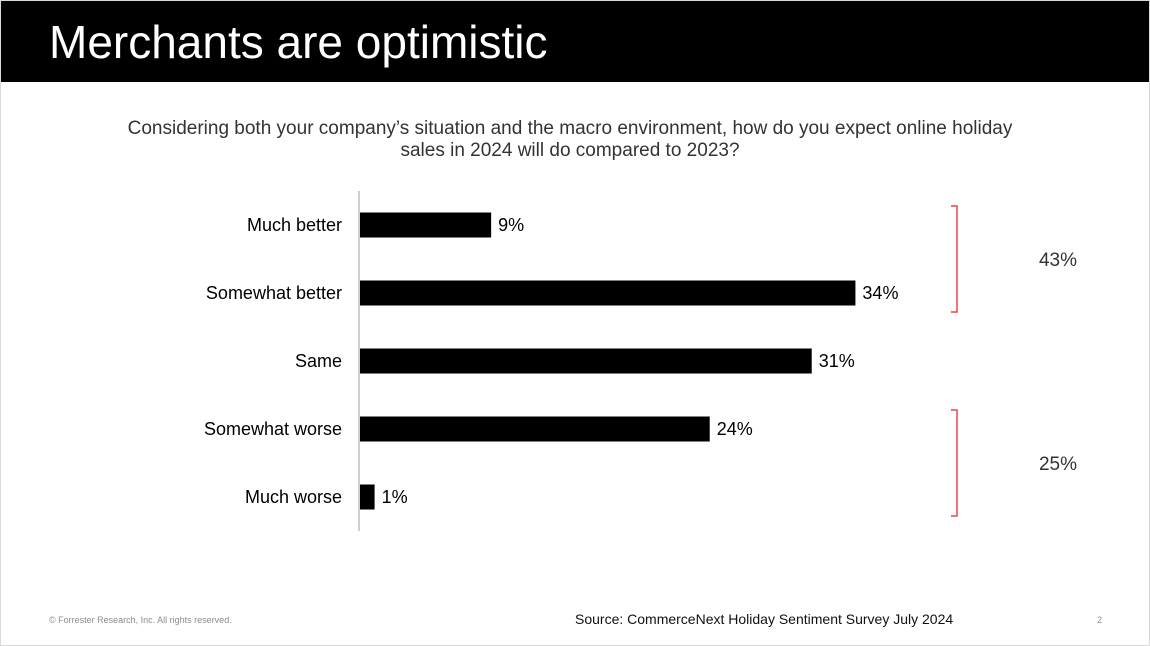 The width and height of the screenshot is (1150, 646). I want to click on category-label: Somewhat better, so click(274, 293).